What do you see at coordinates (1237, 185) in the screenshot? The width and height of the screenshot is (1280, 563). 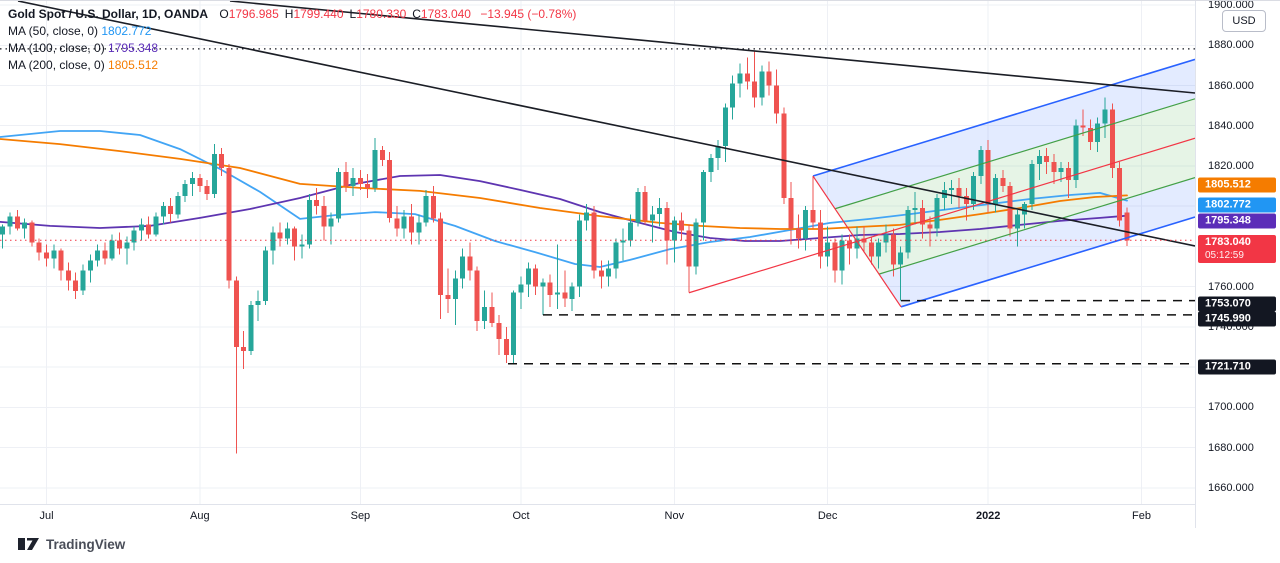 I see `price-flag: 1805.512` at bounding box center [1237, 185].